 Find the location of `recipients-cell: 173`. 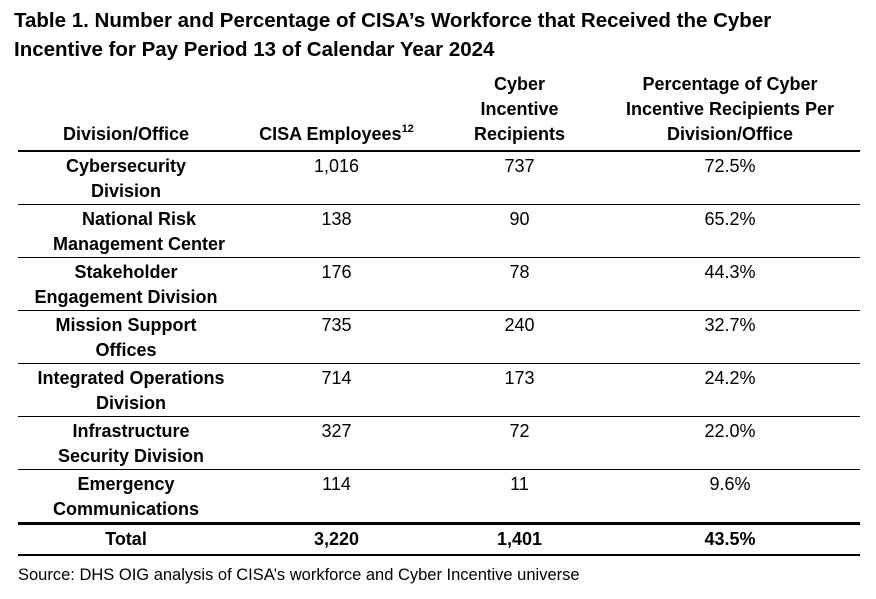

recipients-cell: 173 is located at coordinates (519, 390).